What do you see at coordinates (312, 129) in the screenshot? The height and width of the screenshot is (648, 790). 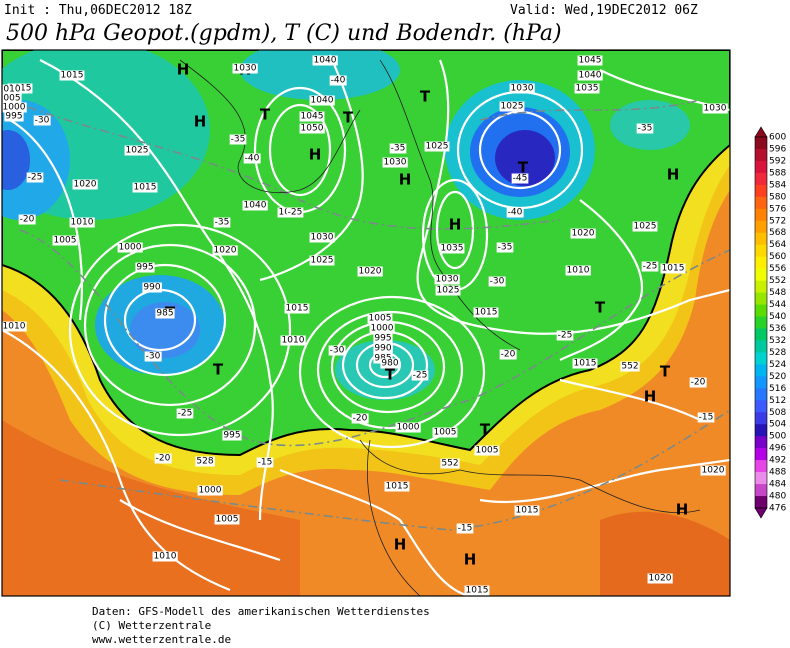 I see `isobar-label: 1050` at bounding box center [312, 129].